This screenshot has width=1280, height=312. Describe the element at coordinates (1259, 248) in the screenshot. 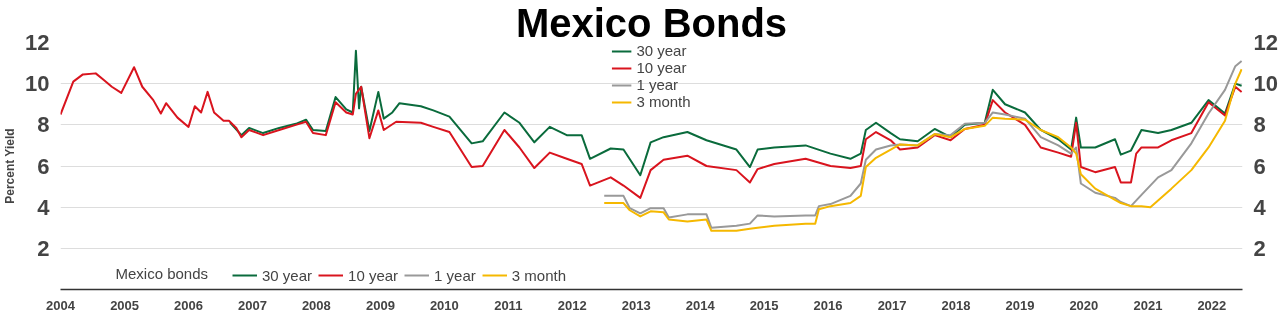

I see `y2-tick-label: 2` at that location.